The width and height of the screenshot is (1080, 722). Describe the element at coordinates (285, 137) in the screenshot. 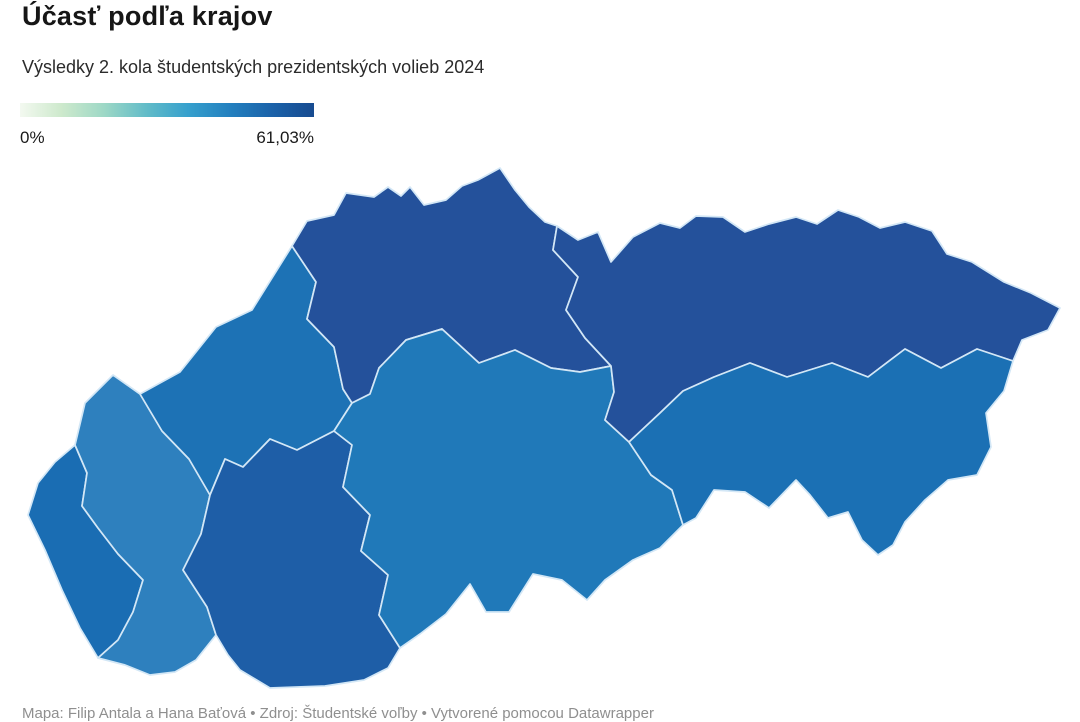

I see `legend-max-label: 61,03%` at that location.